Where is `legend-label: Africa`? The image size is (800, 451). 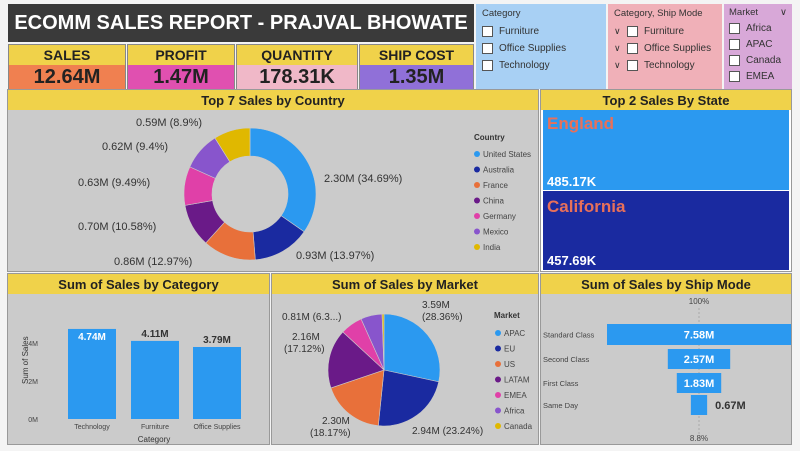
legend-label: Africa is located at coordinates (514, 411).